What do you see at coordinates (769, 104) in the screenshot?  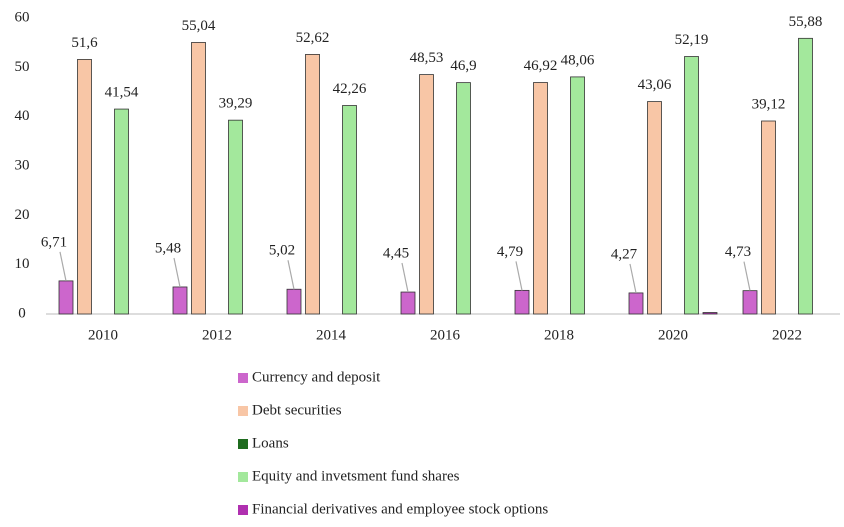 I see `data-label: 39,12` at bounding box center [769, 104].